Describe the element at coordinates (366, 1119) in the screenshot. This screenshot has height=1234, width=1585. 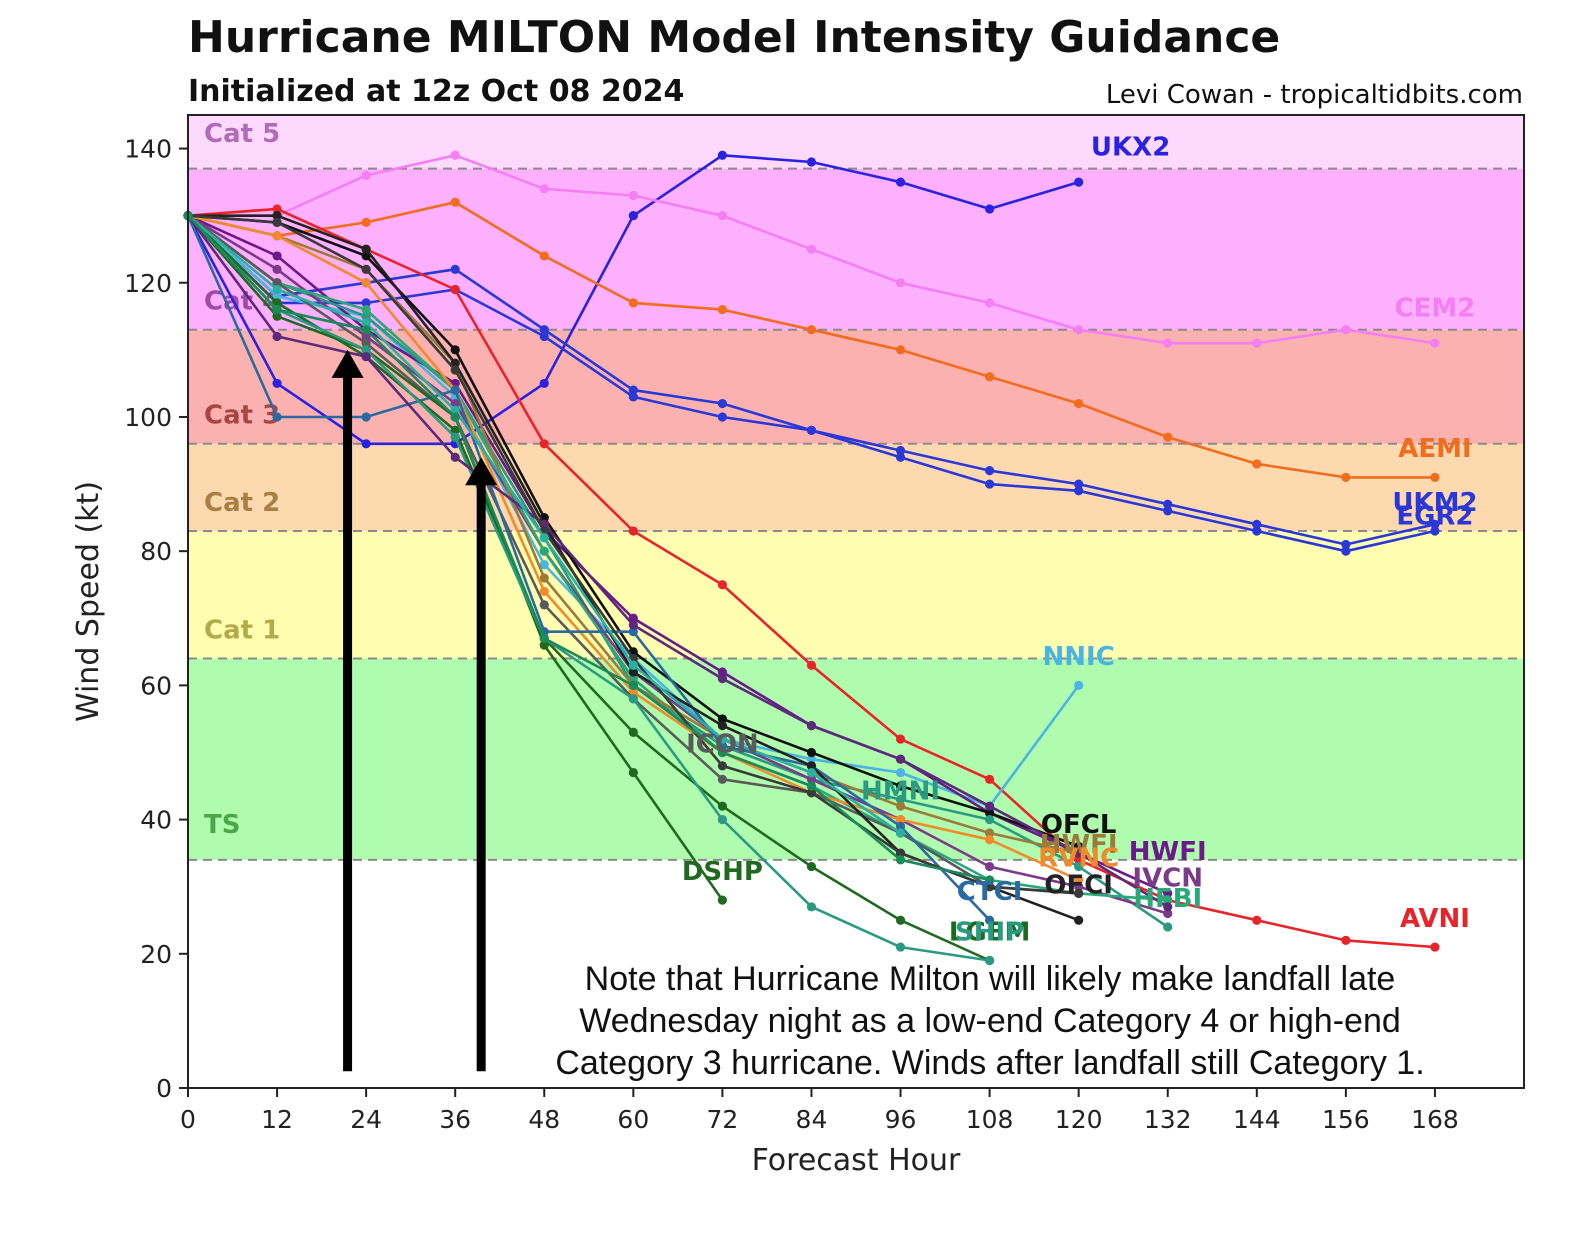
I see `x-tick-label-2: 24` at that location.